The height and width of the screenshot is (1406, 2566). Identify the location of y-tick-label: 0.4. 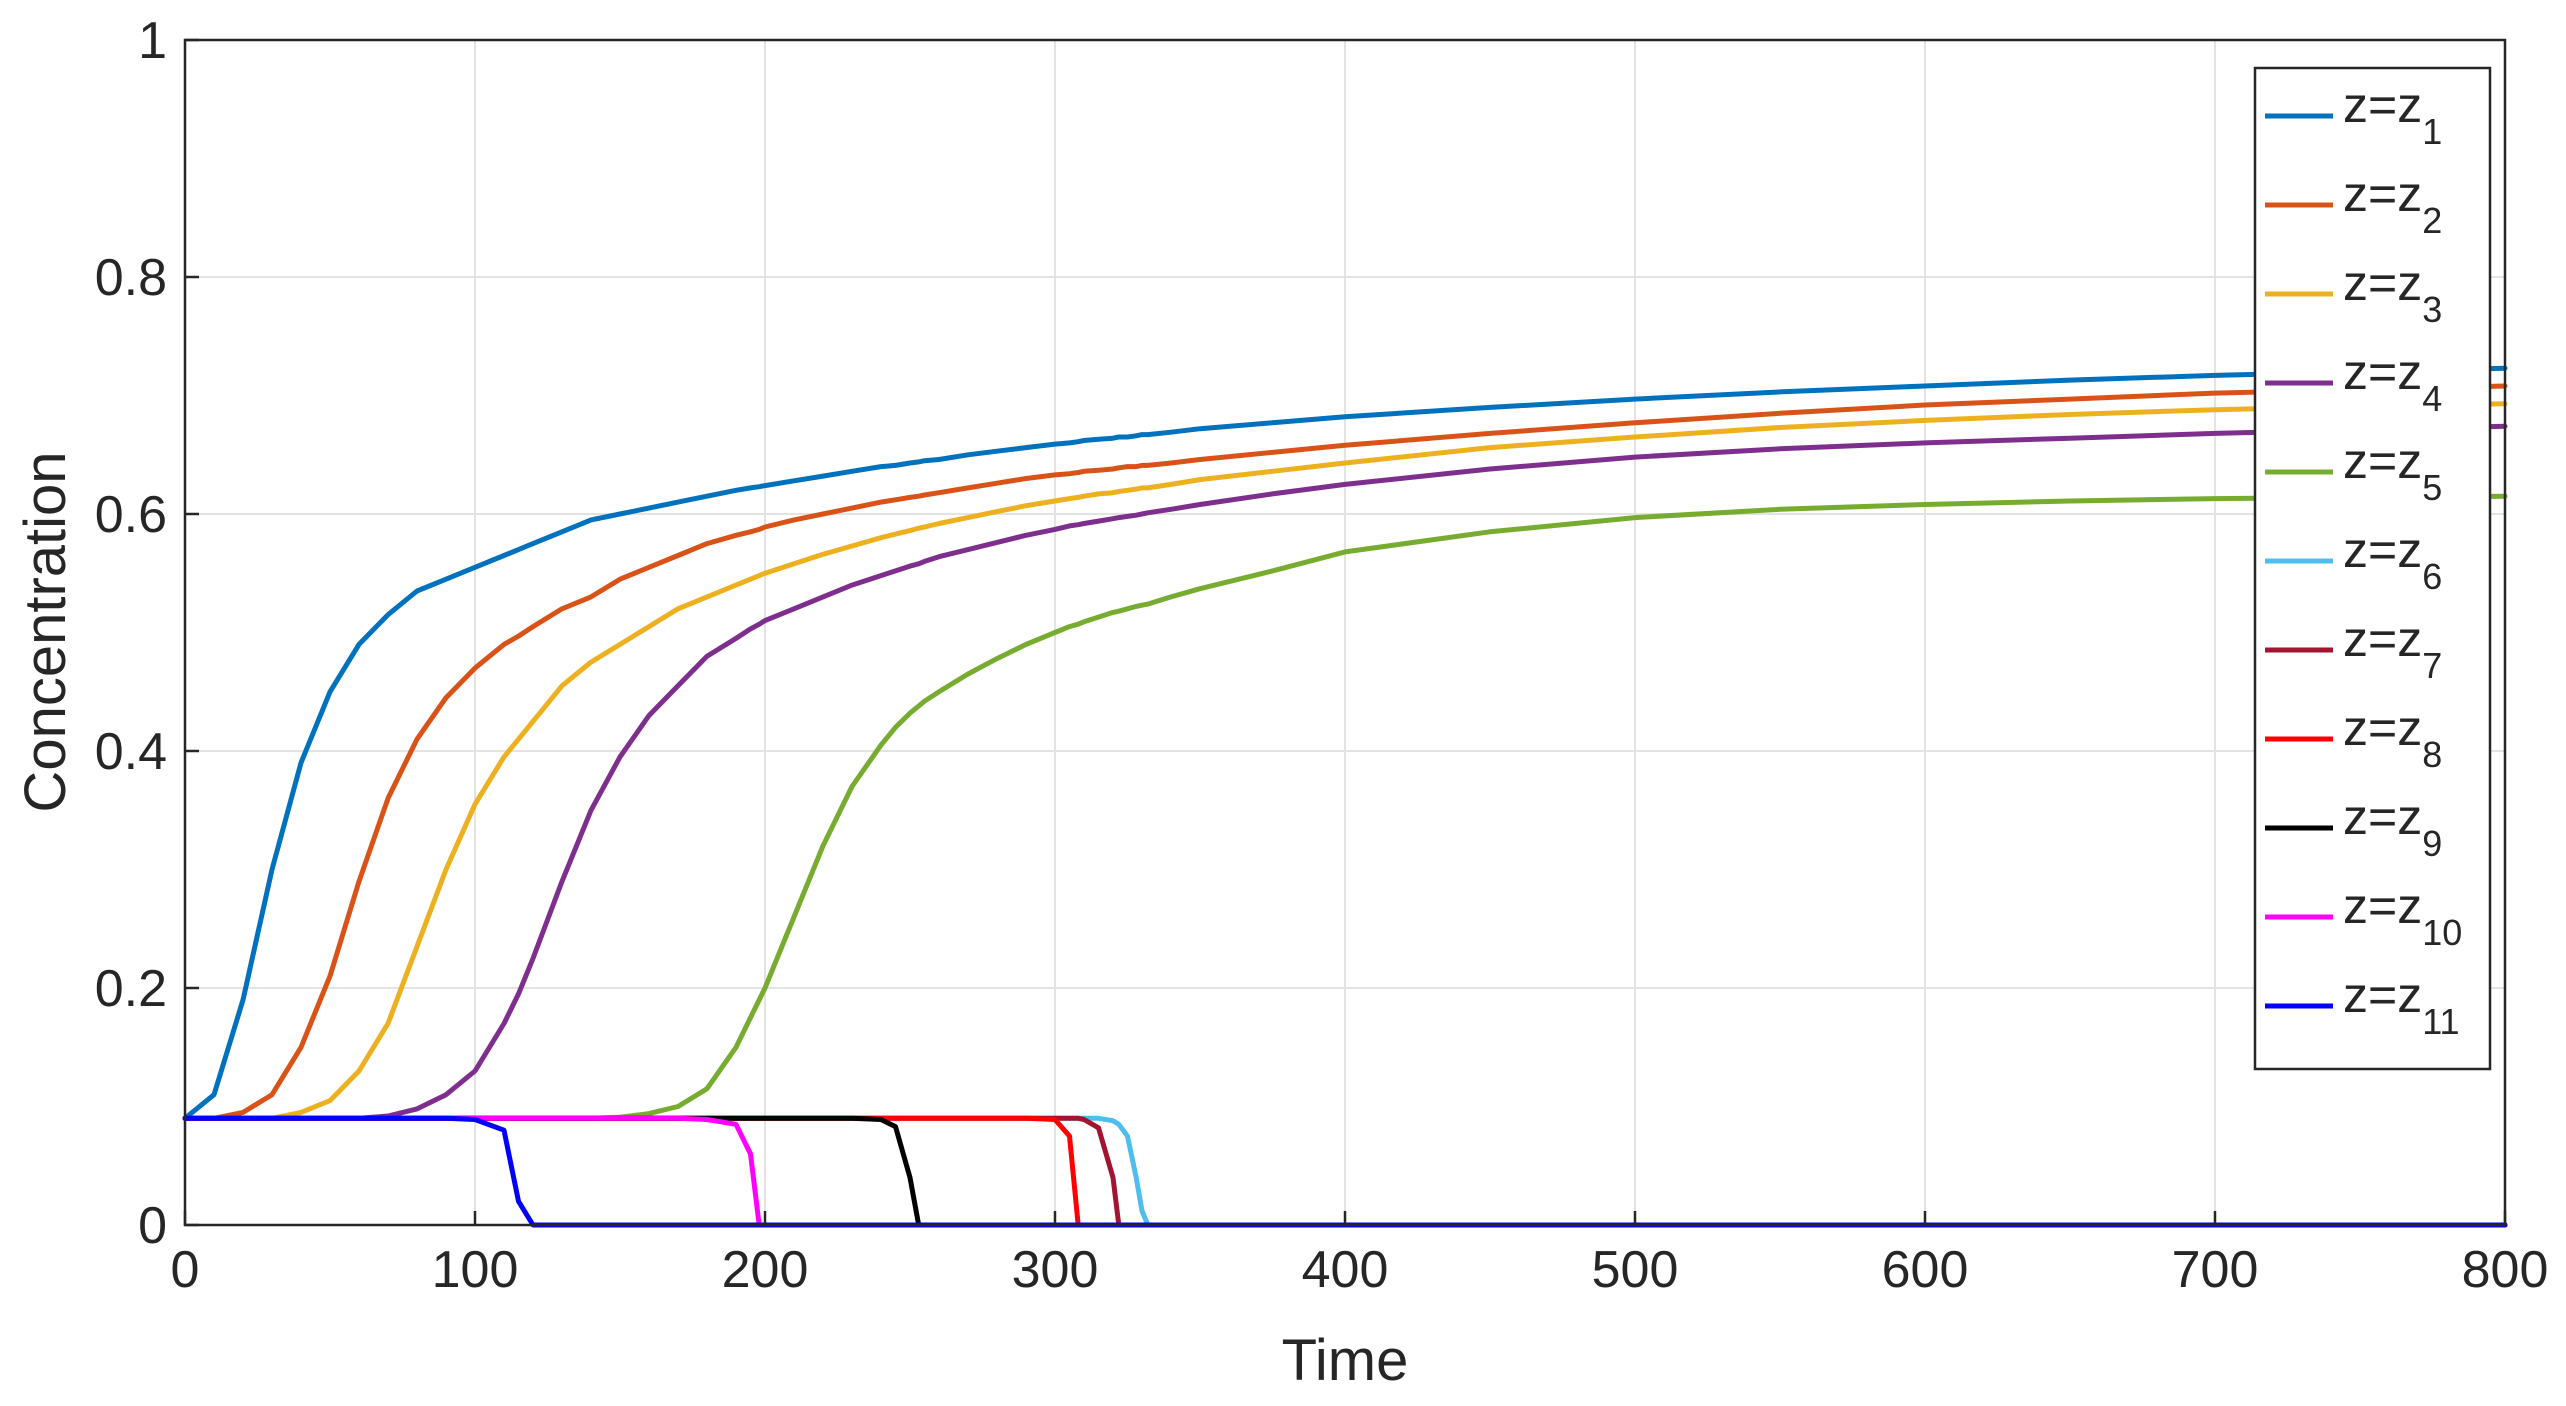
(131, 752).